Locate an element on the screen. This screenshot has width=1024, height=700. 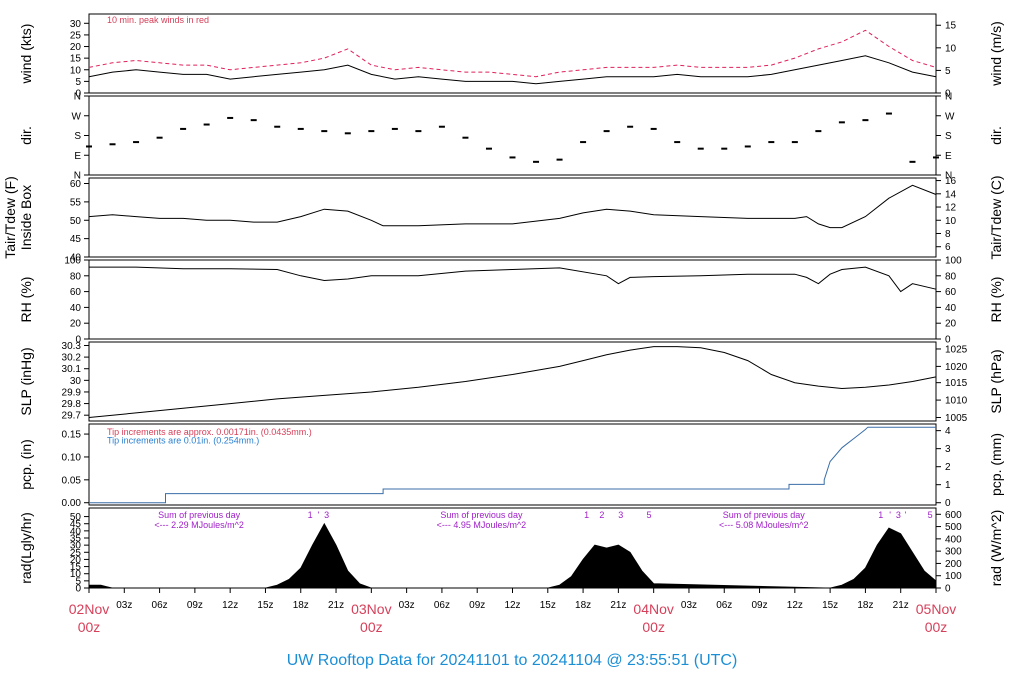
solar-hour-mark: 2 is located at coordinates (601, 515).